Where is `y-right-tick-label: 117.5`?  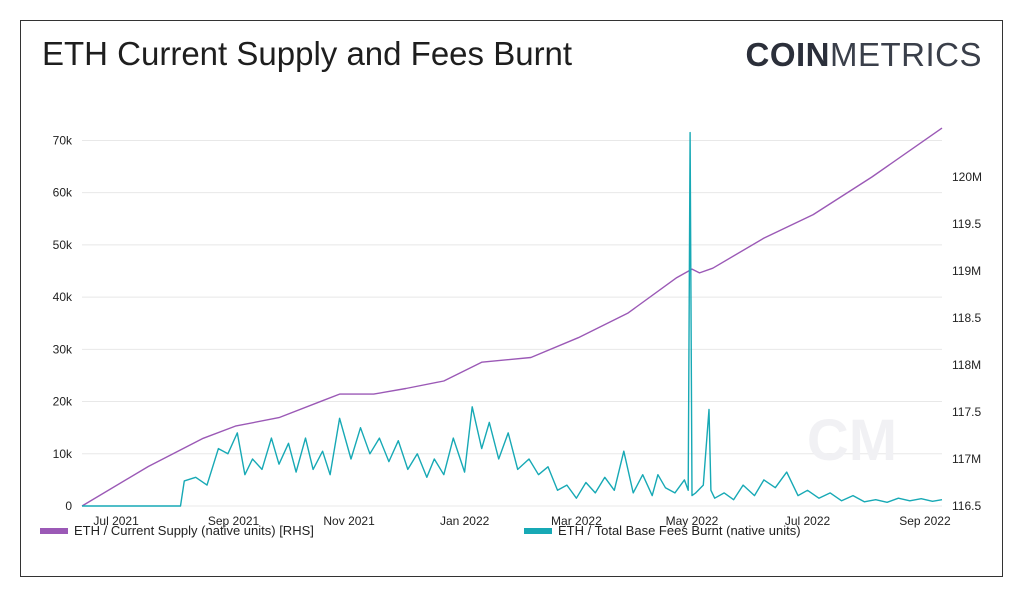 y-right-tick-label: 117.5 is located at coordinates (966, 412).